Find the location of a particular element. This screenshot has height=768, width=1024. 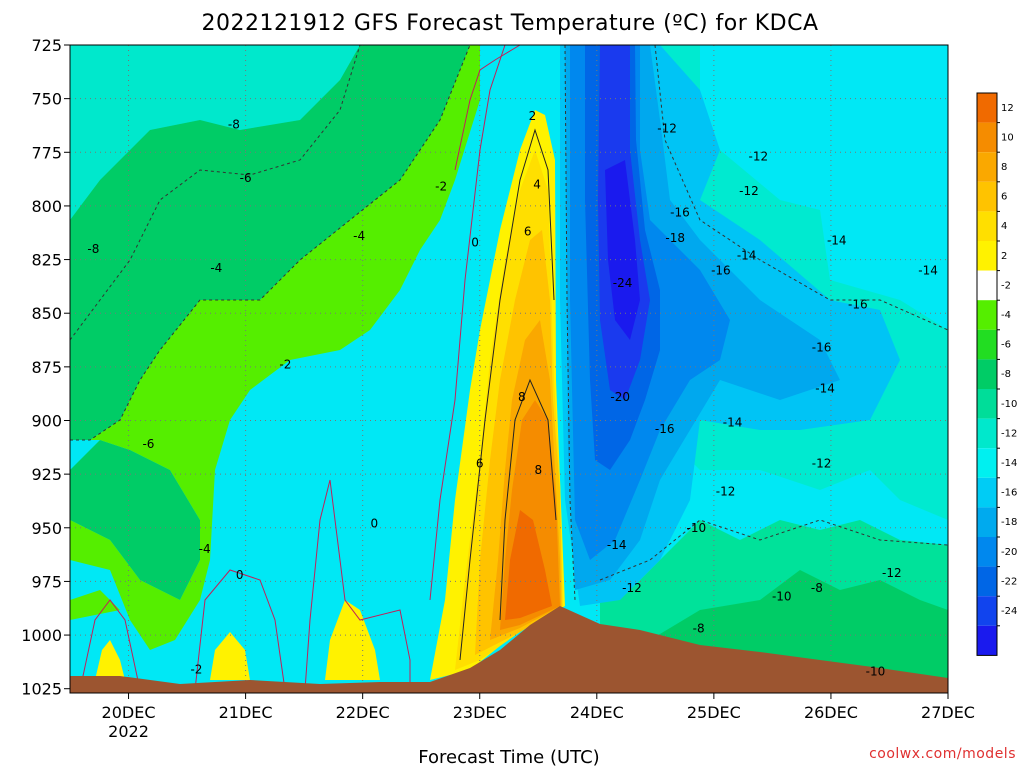

x-tick-label: 22DEC is located at coordinates (363, 712).